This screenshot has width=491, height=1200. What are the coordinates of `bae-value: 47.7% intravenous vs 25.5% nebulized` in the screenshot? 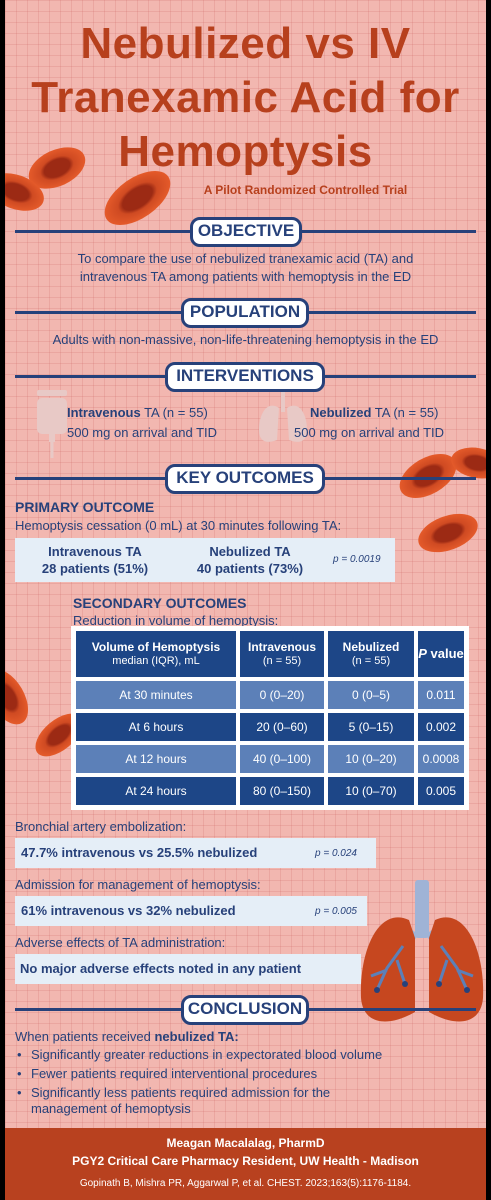 It's located at (139, 852).